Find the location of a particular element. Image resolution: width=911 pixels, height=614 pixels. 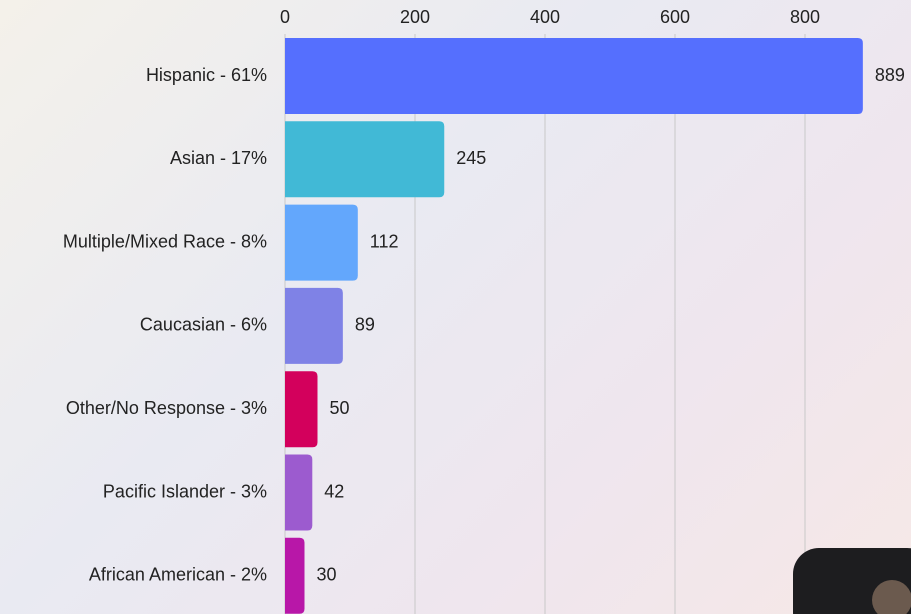

data-label: 112 is located at coordinates (384, 241).